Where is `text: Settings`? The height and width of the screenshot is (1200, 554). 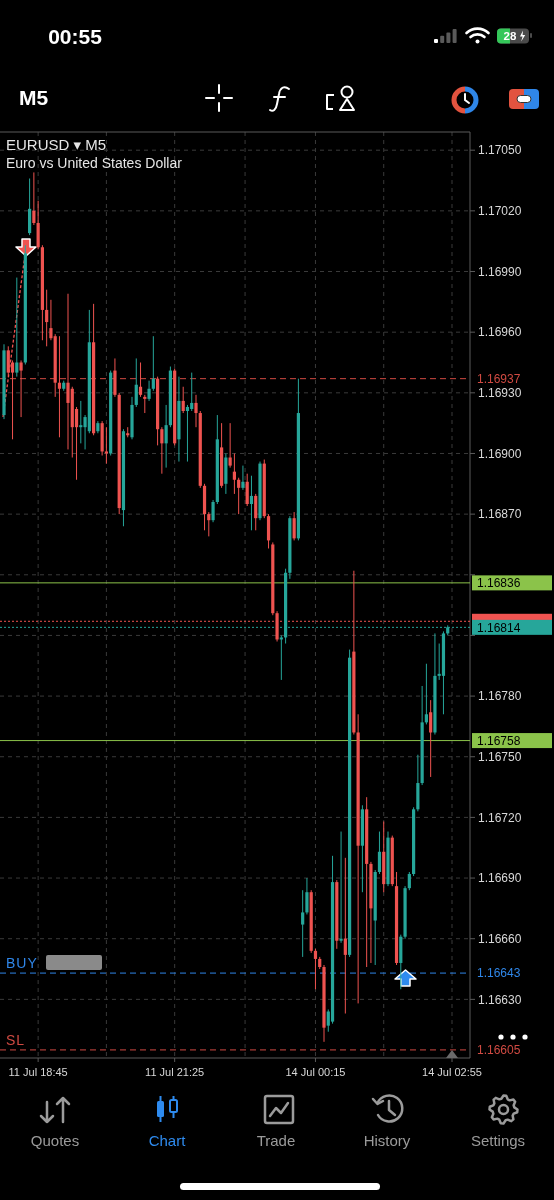 text: Settings is located at coordinates (498, 1140).